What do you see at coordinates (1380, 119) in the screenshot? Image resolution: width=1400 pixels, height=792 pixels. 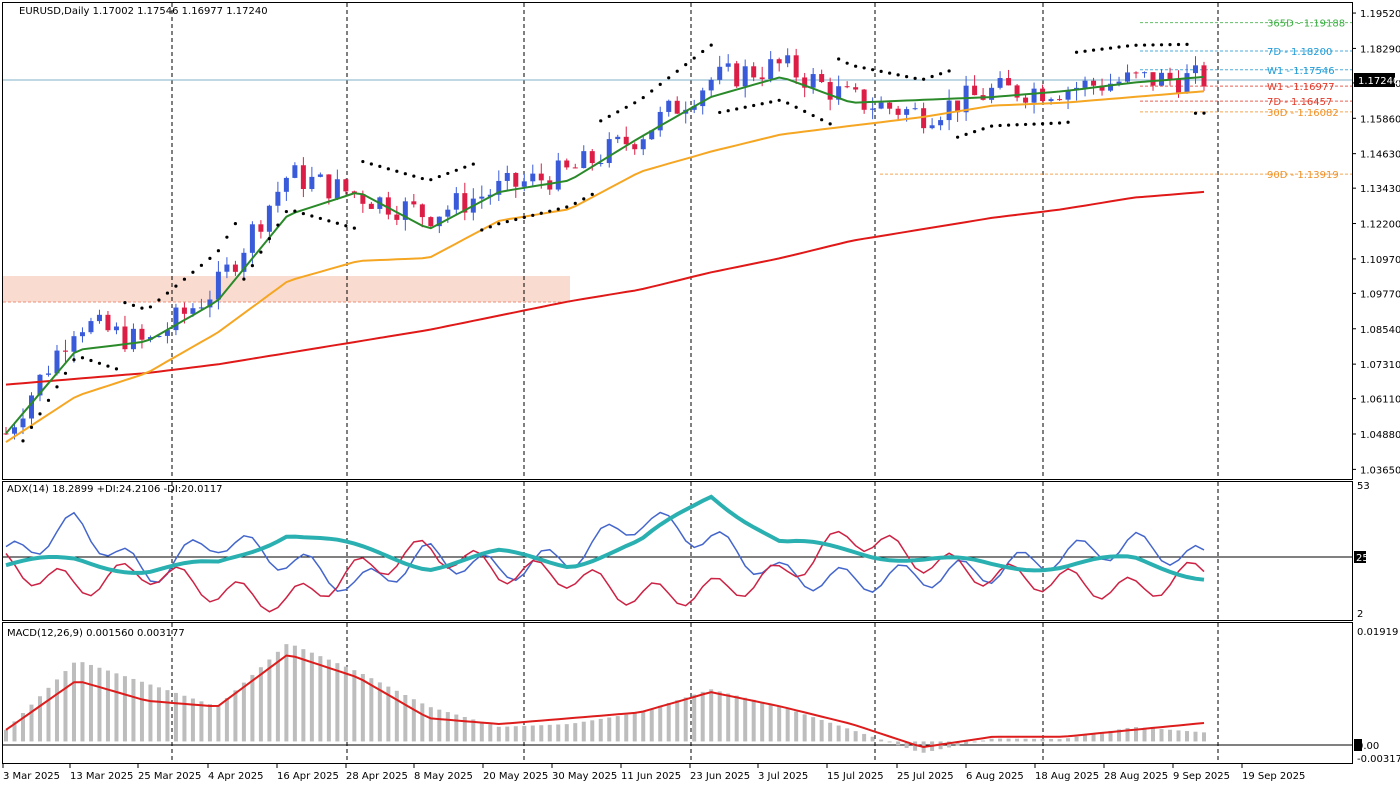 I see `price-tick-label: 1.15860` at bounding box center [1380, 119].